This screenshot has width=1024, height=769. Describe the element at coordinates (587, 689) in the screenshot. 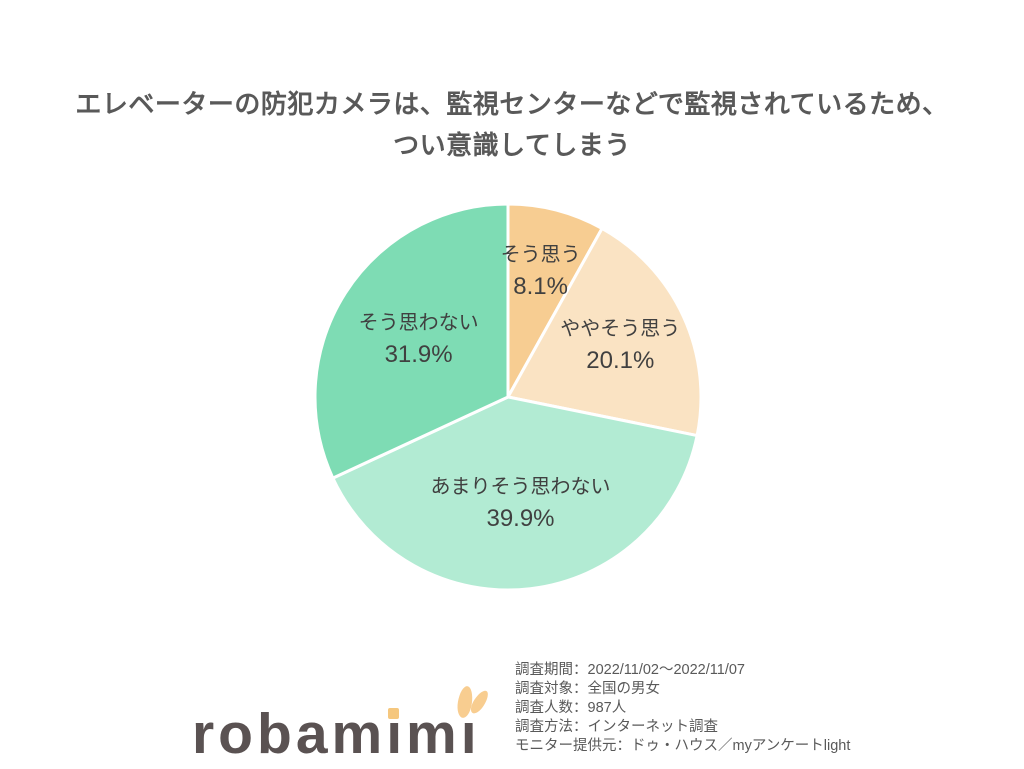

I see `survey-line-target: 調査対象：全国の男女` at that location.